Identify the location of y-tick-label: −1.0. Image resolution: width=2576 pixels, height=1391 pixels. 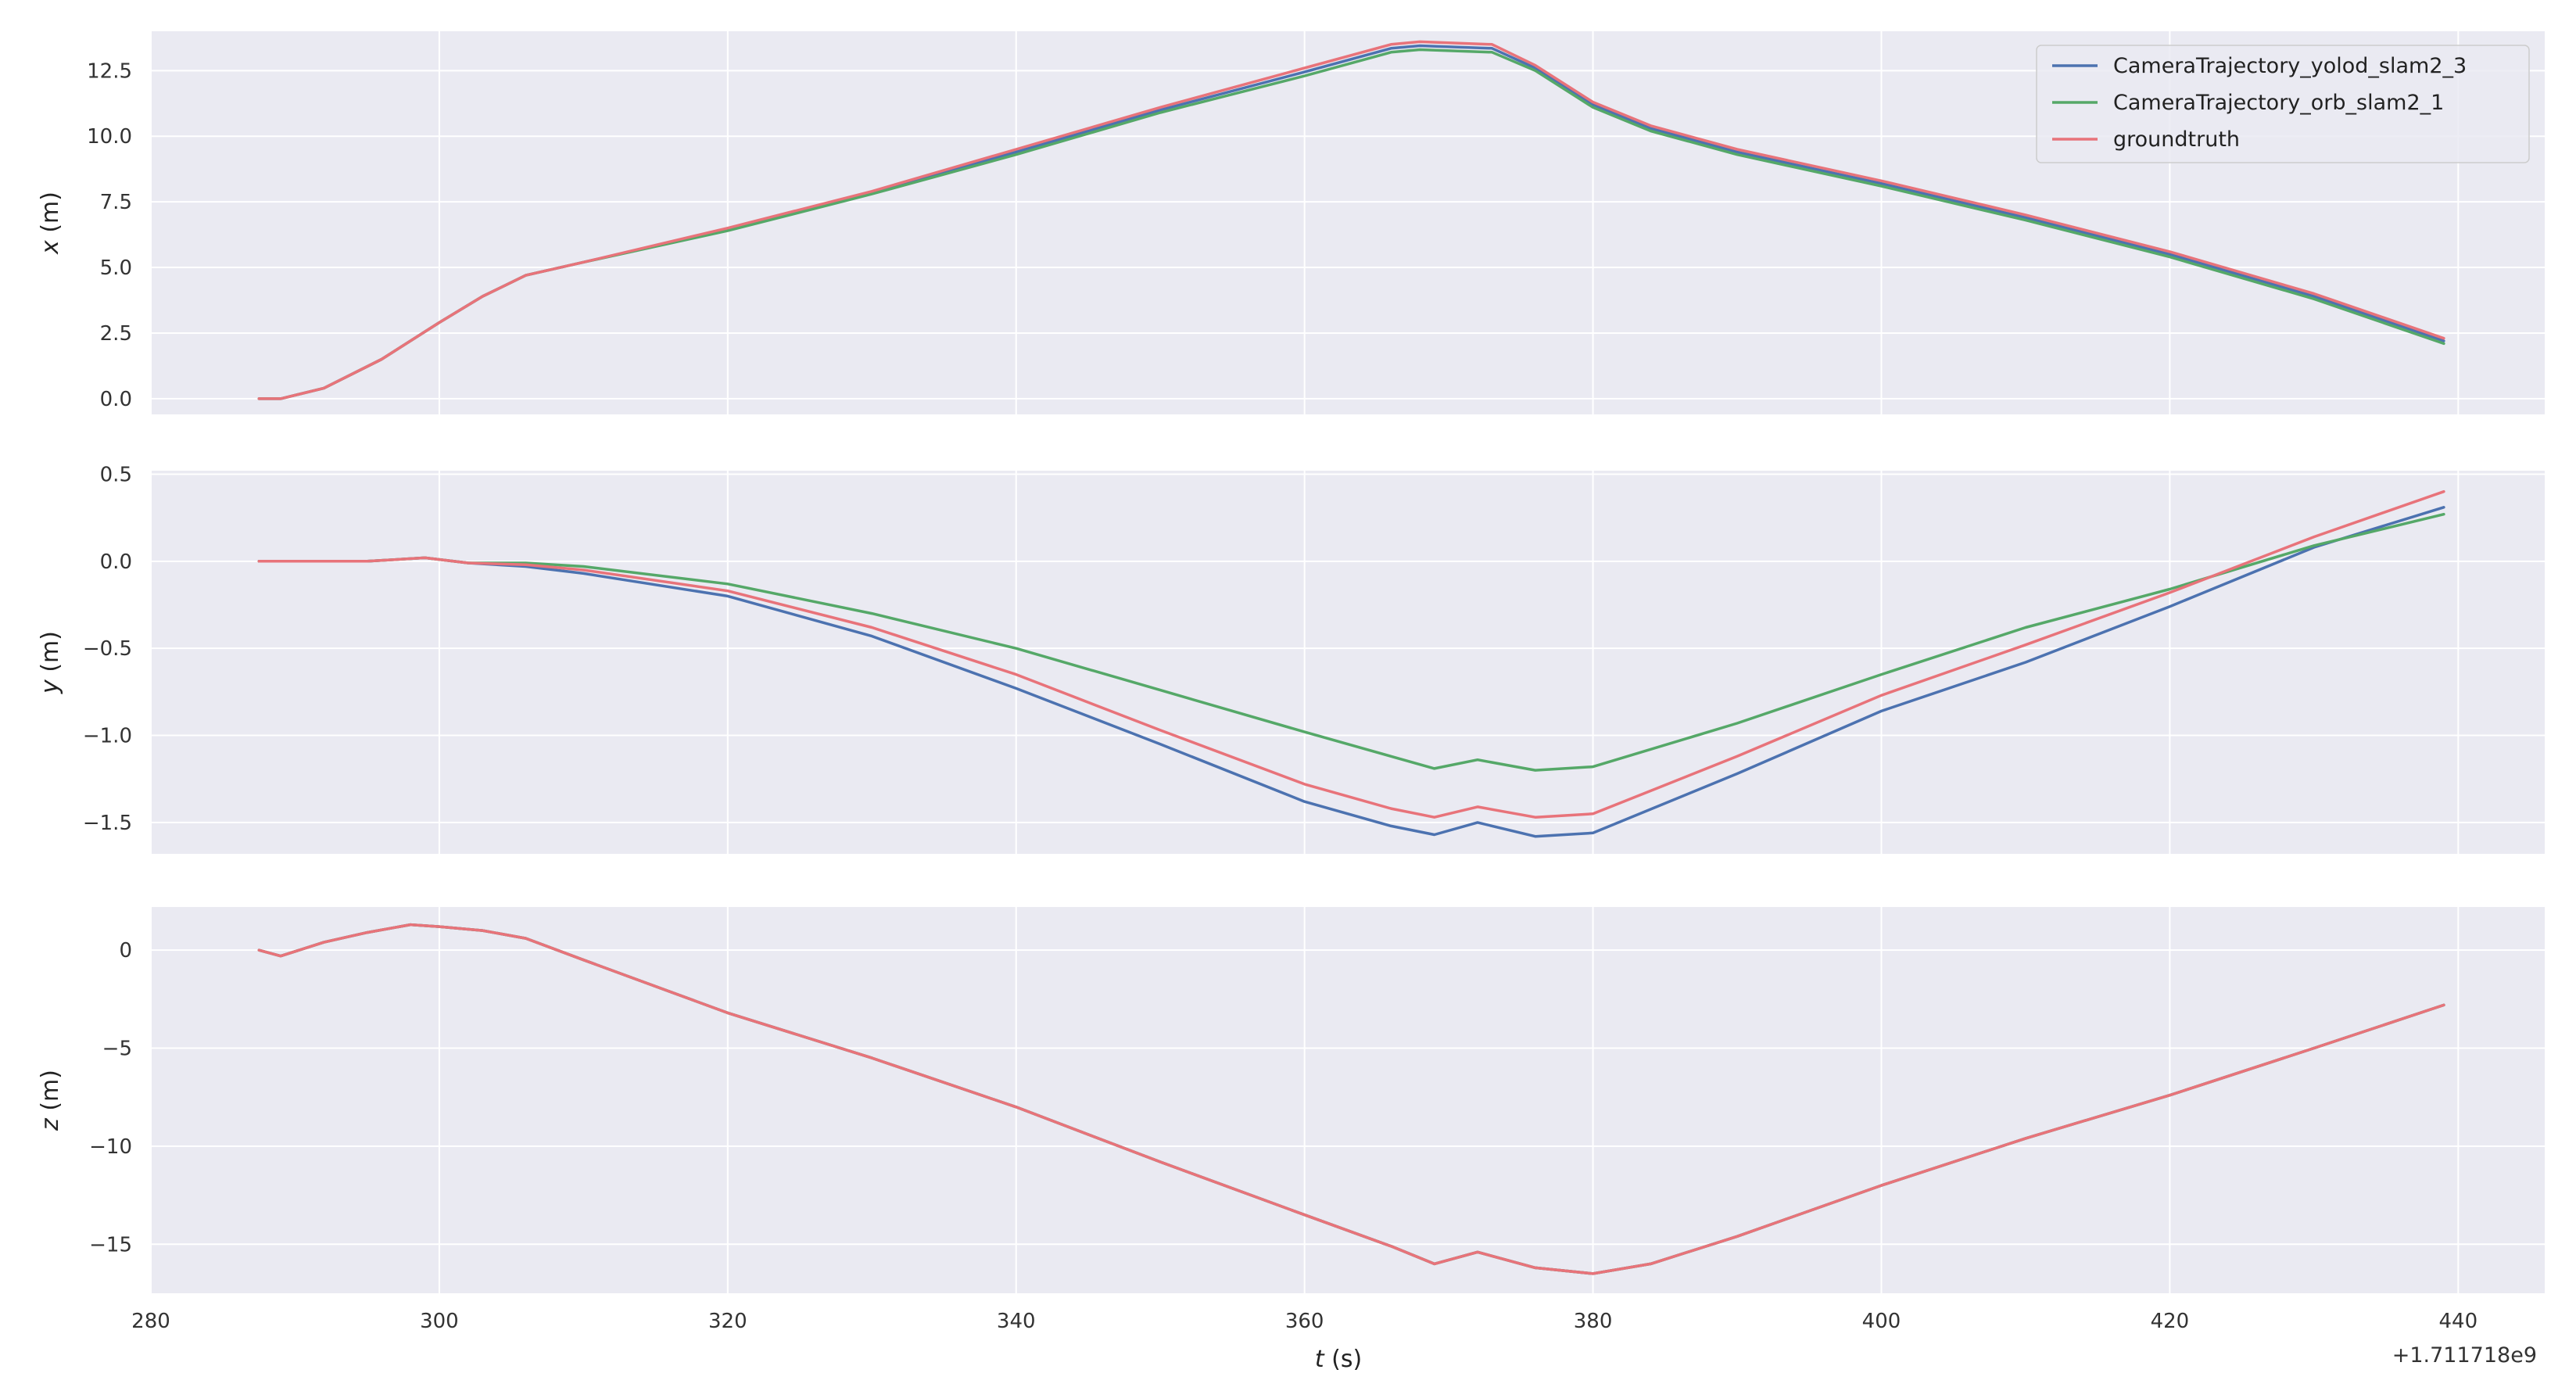
(107, 736).